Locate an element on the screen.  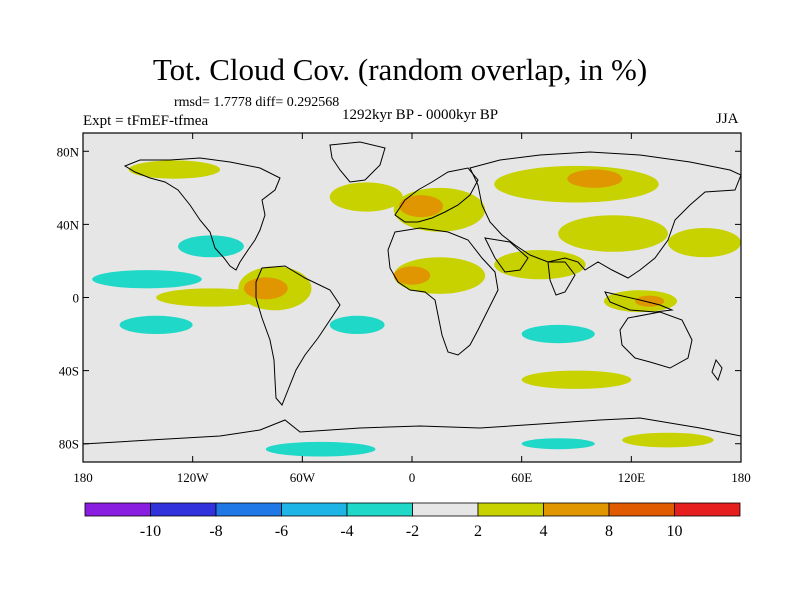
coast-north-america is located at coordinates (202, 214).